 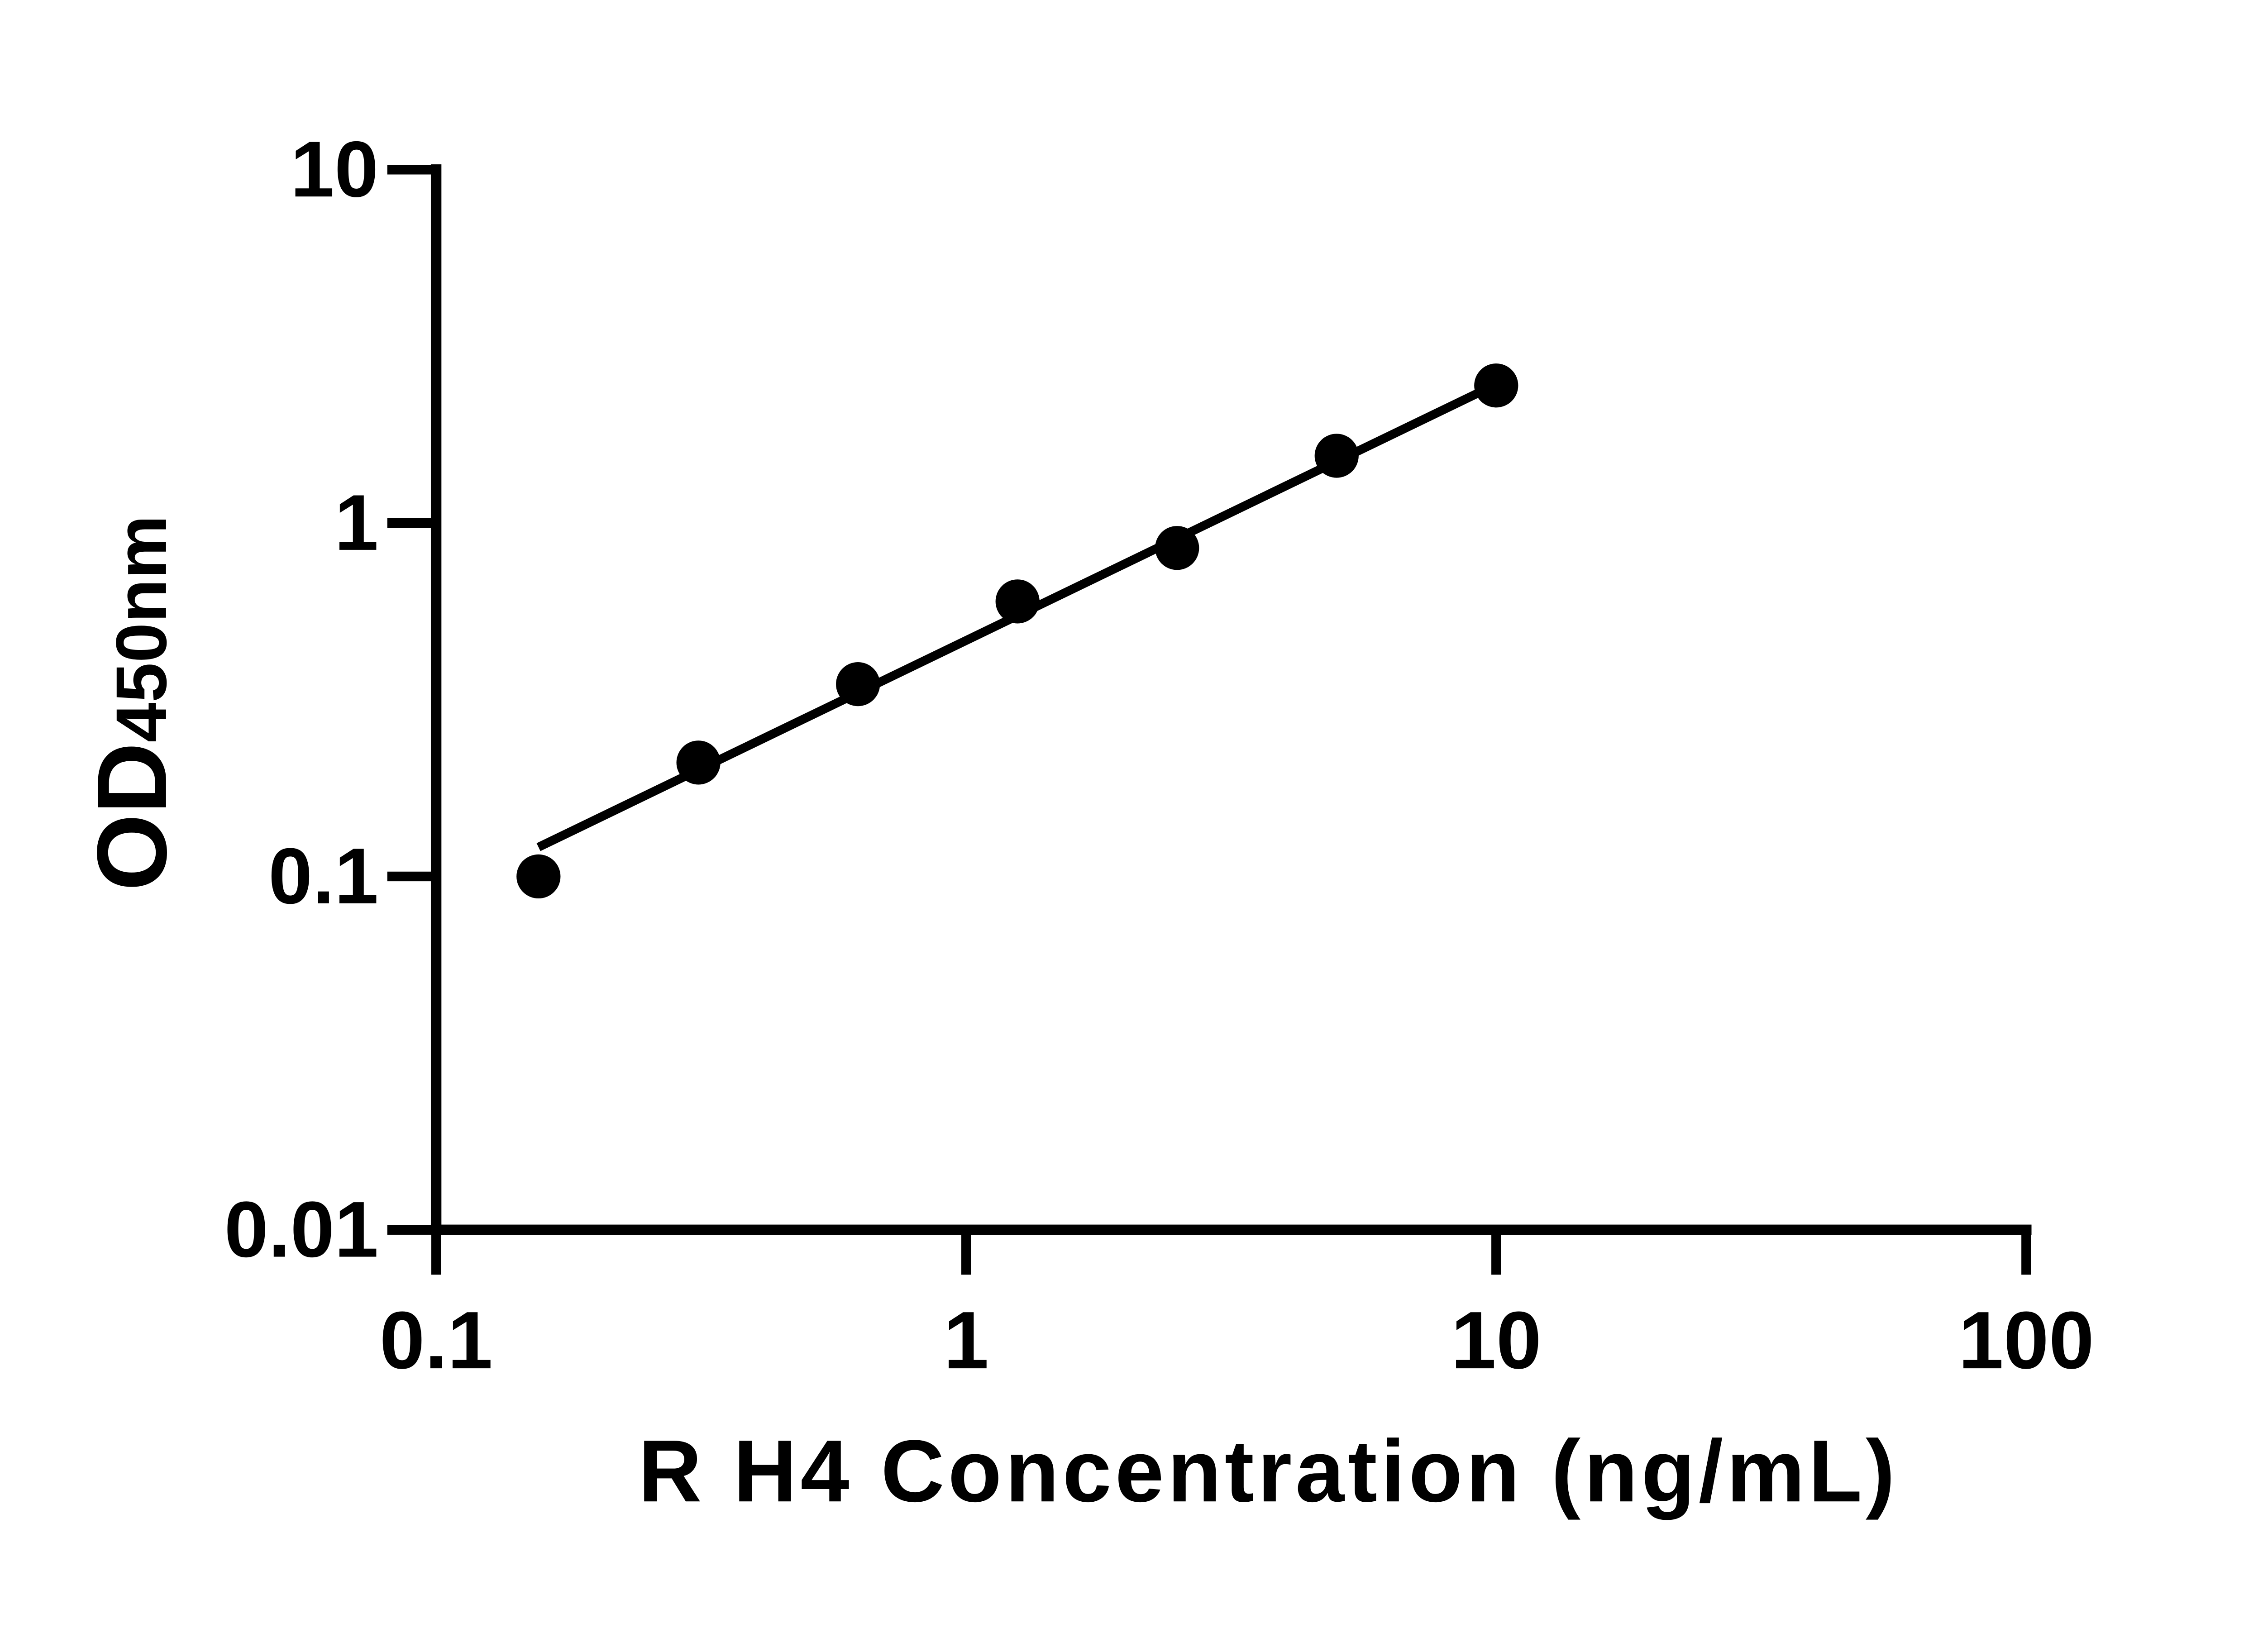 I want to click on y-tick-label: 1, so click(x=356, y=523).